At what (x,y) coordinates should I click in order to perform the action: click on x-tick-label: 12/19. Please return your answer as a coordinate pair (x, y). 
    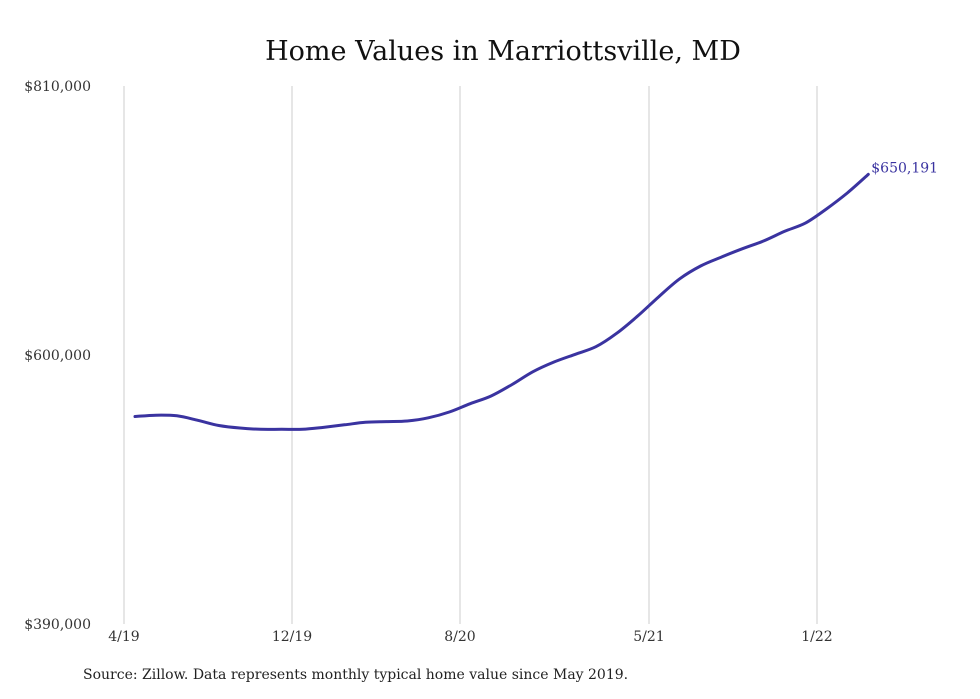
    Looking at the image, I should click on (292, 637).